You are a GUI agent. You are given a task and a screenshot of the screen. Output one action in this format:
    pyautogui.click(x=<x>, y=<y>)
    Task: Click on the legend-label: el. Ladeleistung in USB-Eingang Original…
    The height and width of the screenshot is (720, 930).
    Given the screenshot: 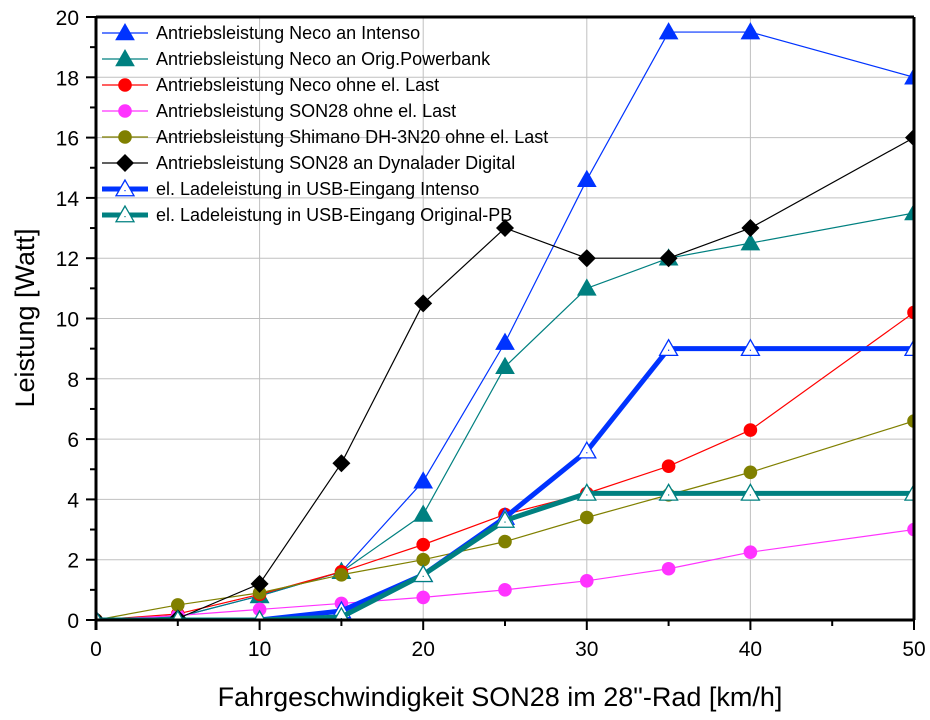 What is the action you would take?
    pyautogui.click(x=334, y=215)
    